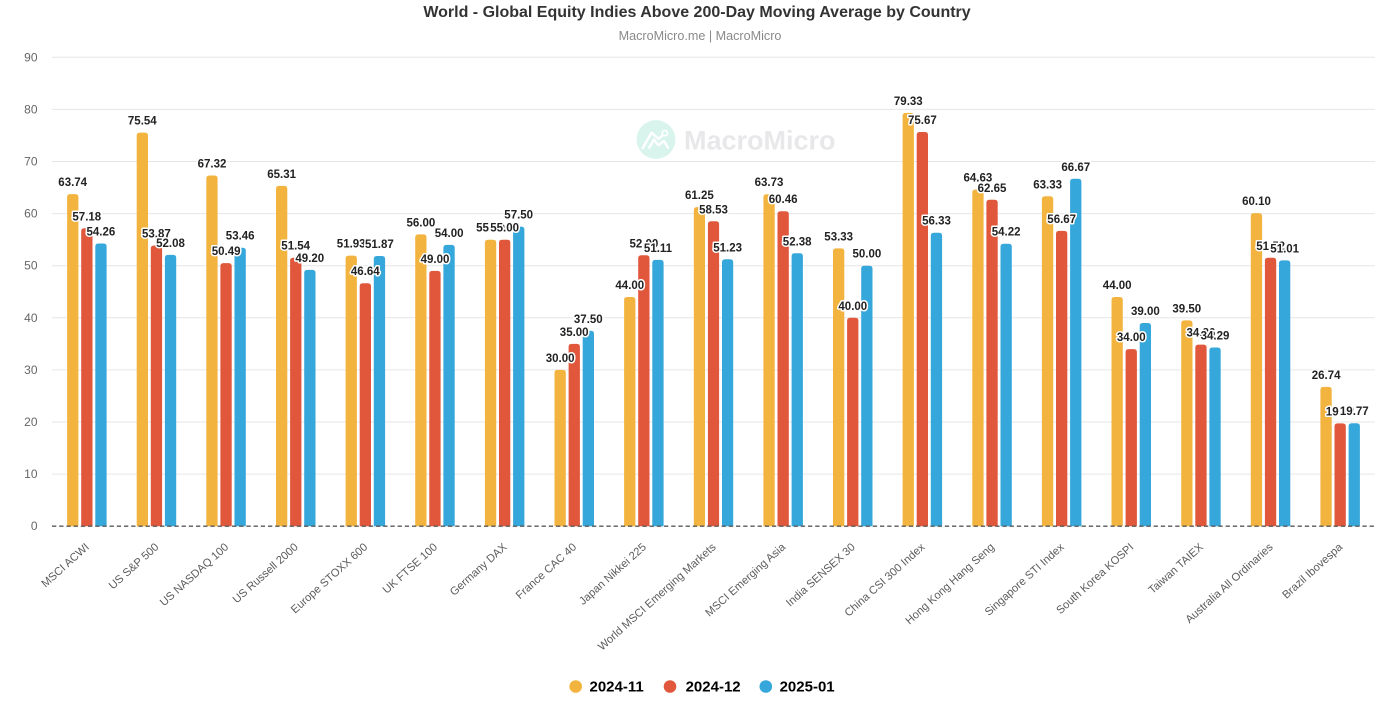  I want to click on svg-text: 37.50, so click(588, 320).